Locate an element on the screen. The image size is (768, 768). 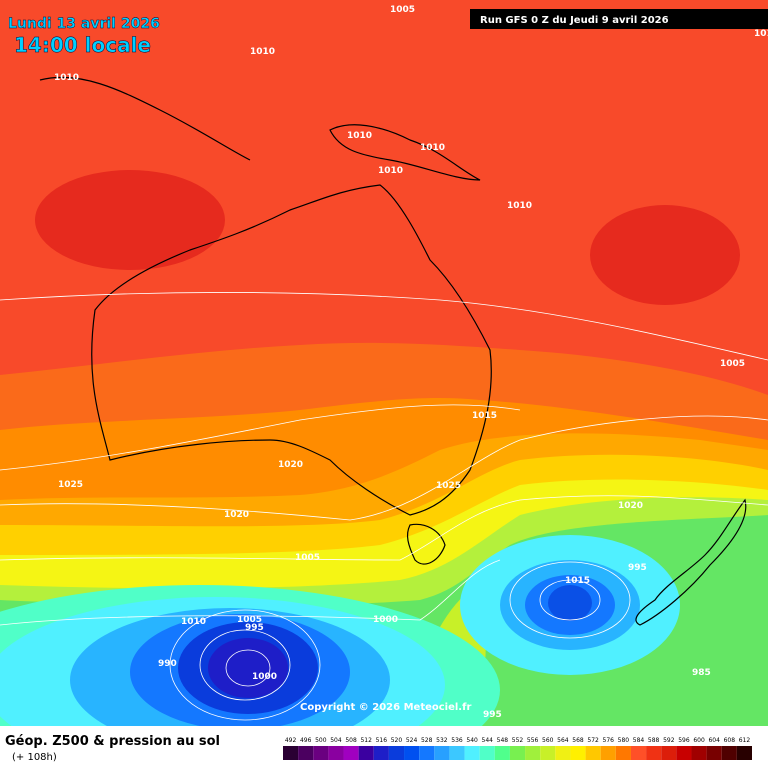
footer-title: Géop. Z500 & pression au sol is located at coordinates (112, 741).